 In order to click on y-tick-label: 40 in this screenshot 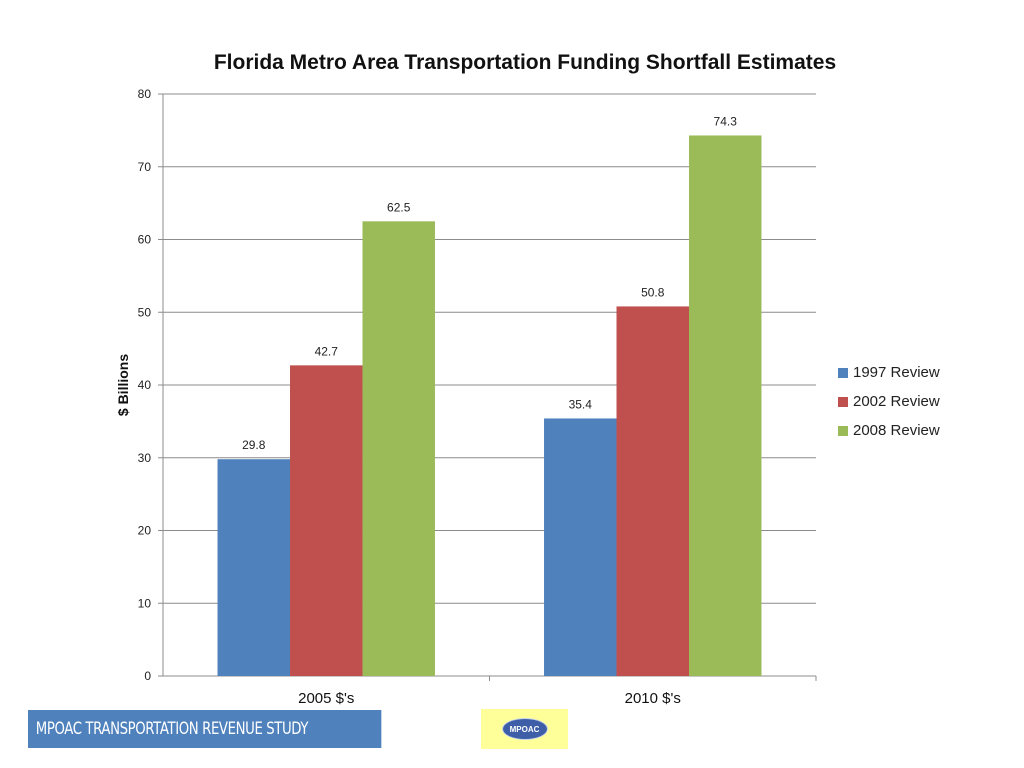, I will do `click(145, 385)`.